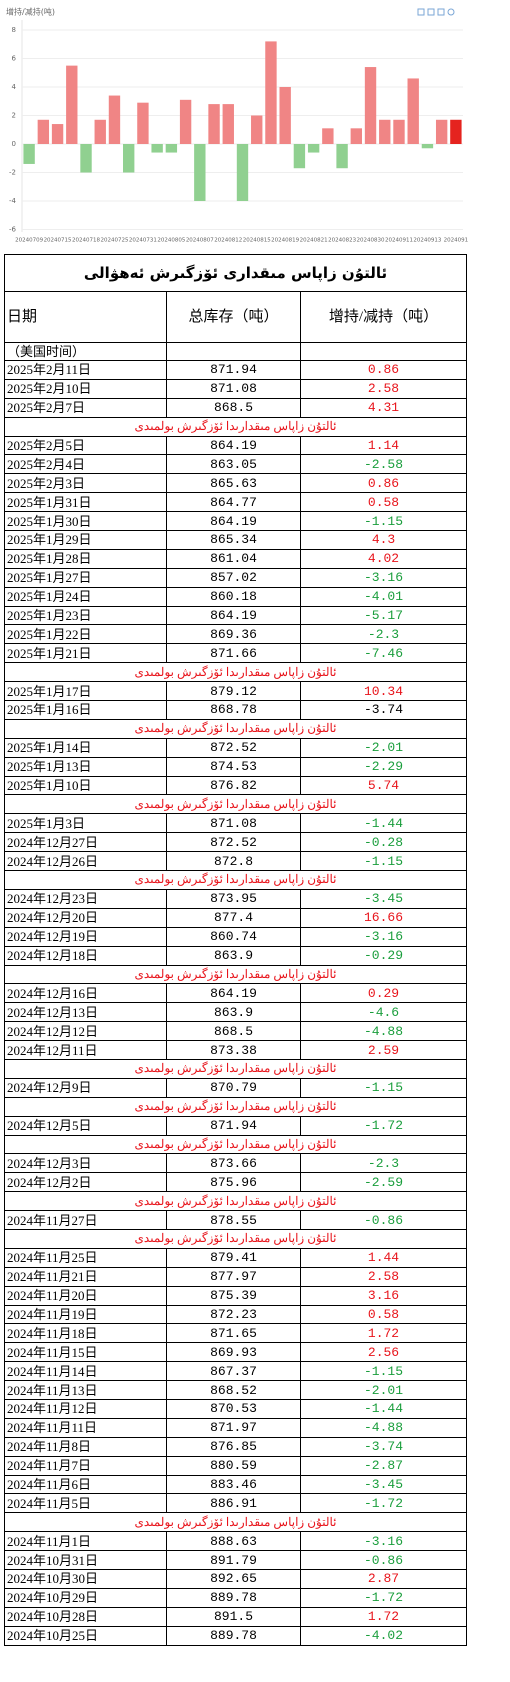  What do you see at coordinates (85, 1446) in the screenshot?
I see `date-cell: 2024年11月8日` at bounding box center [85, 1446].